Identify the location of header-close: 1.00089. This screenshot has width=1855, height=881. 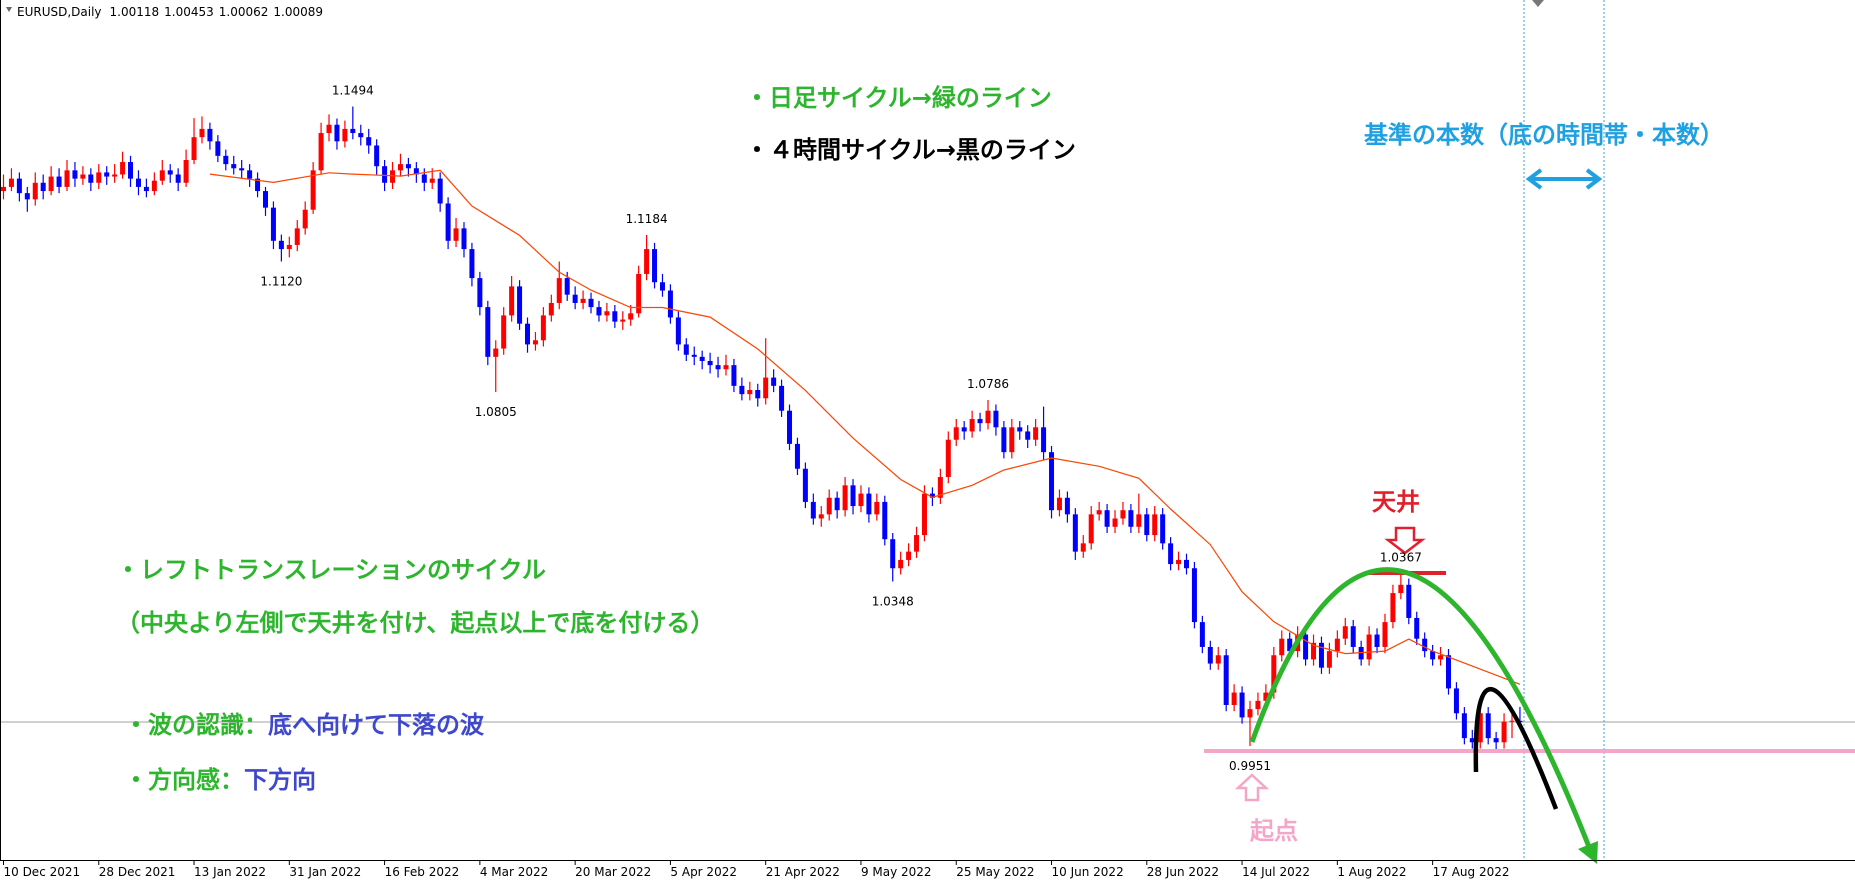
(298, 12).